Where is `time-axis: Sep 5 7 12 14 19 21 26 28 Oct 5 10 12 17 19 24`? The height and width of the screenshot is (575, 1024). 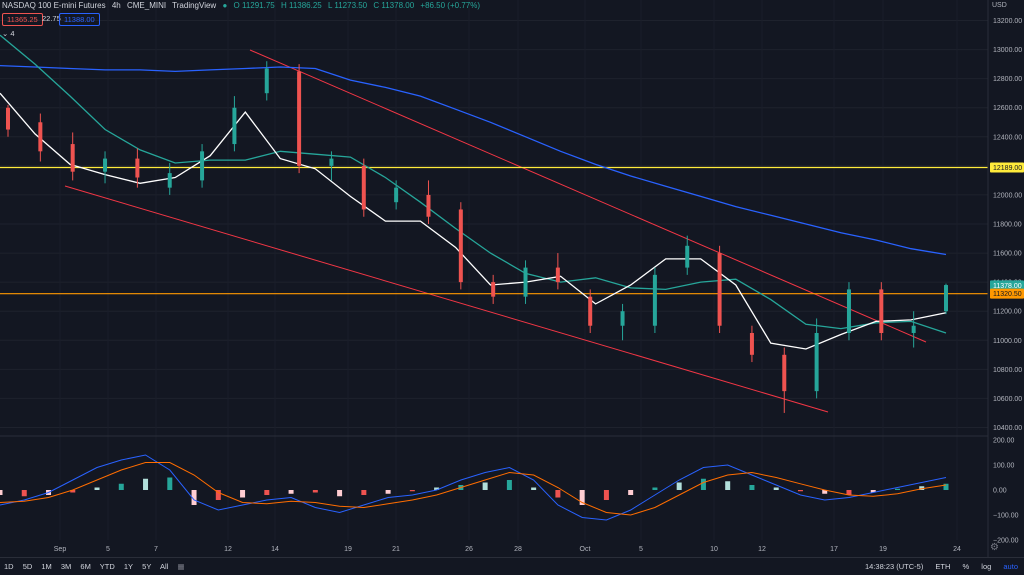 time-axis: Sep 5 7 12 14 19 21 26 28 Oct 5 10 12 17 19 24 is located at coordinates (507, 549).